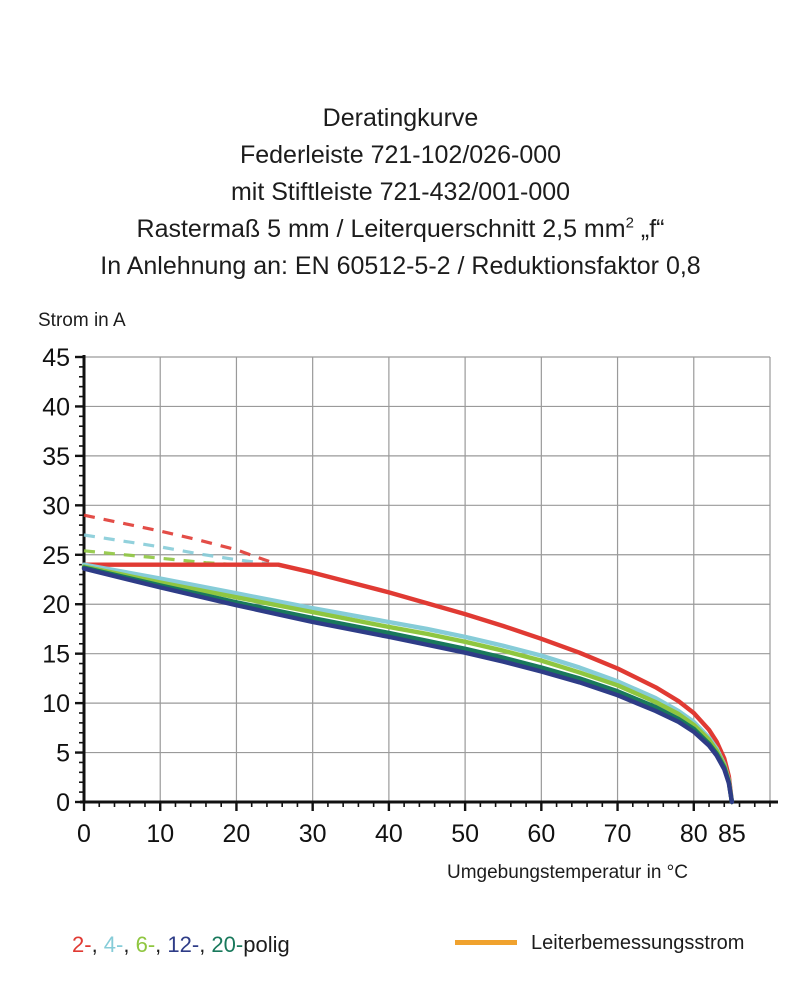 This screenshot has width=801, height=1000. What do you see at coordinates (56, 556) in the screenshot?
I see `y-tick-label-25: 25` at bounding box center [56, 556].